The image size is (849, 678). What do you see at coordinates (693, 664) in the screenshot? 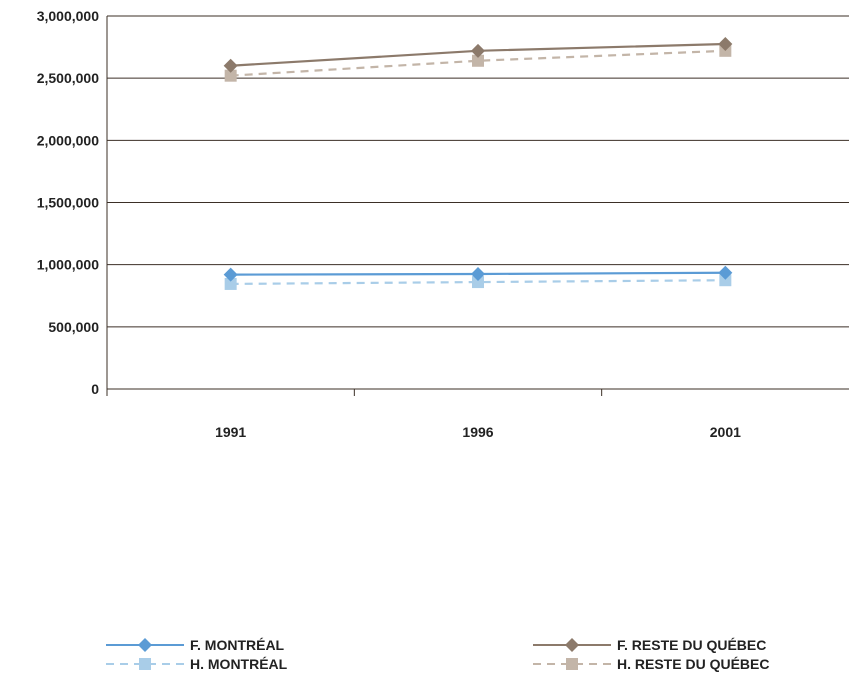
I see `legend-label: H. RESTE DU QUÉBEC` at bounding box center [693, 664].